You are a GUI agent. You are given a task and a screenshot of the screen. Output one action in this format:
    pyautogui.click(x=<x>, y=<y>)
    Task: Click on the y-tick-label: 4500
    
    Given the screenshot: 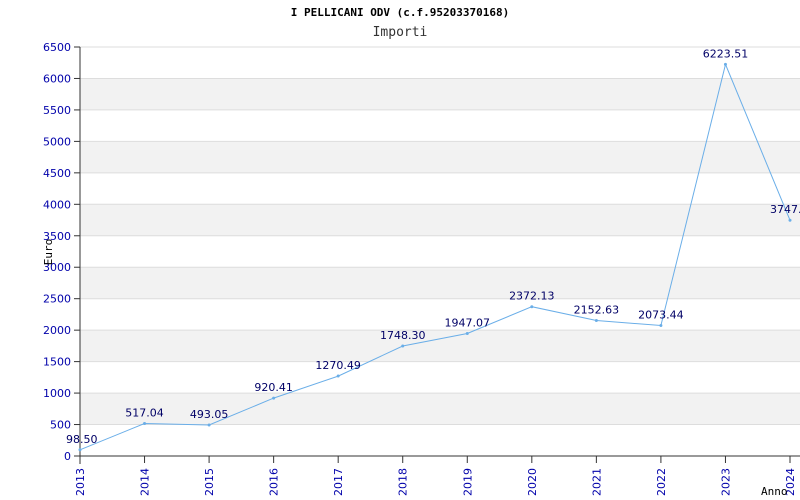 What is the action you would take?
    pyautogui.click(x=57, y=173)
    